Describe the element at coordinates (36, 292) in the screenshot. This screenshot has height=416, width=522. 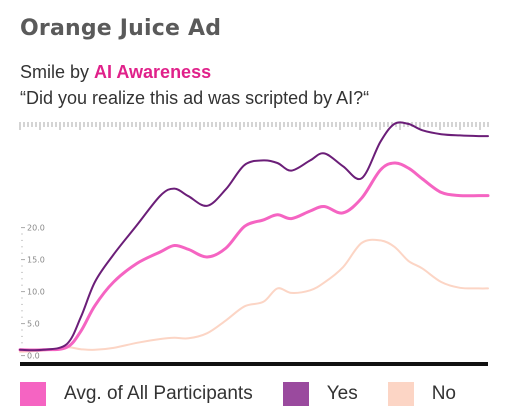
I see `y-tick-label: 10.0` at that location.